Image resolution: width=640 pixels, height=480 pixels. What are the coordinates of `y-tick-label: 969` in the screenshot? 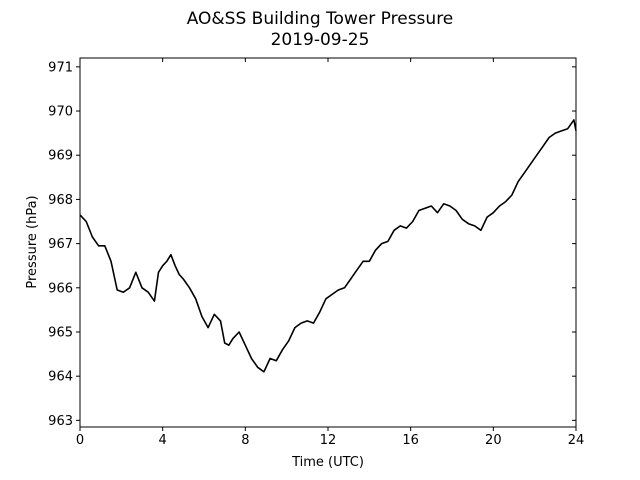 It's located at (60, 156).